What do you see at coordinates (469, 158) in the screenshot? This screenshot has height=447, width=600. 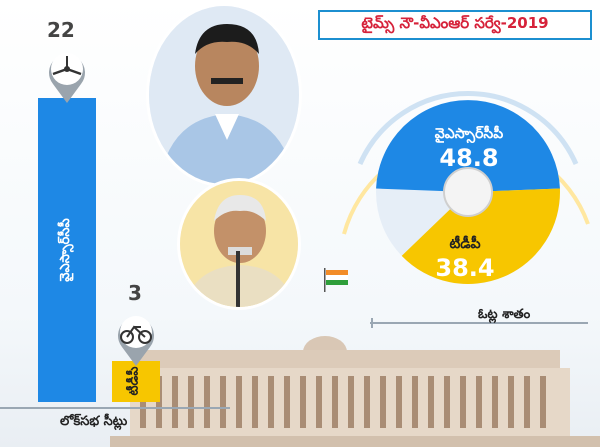 I see `donut-ysrcp-value: 48.8` at bounding box center [469, 158].